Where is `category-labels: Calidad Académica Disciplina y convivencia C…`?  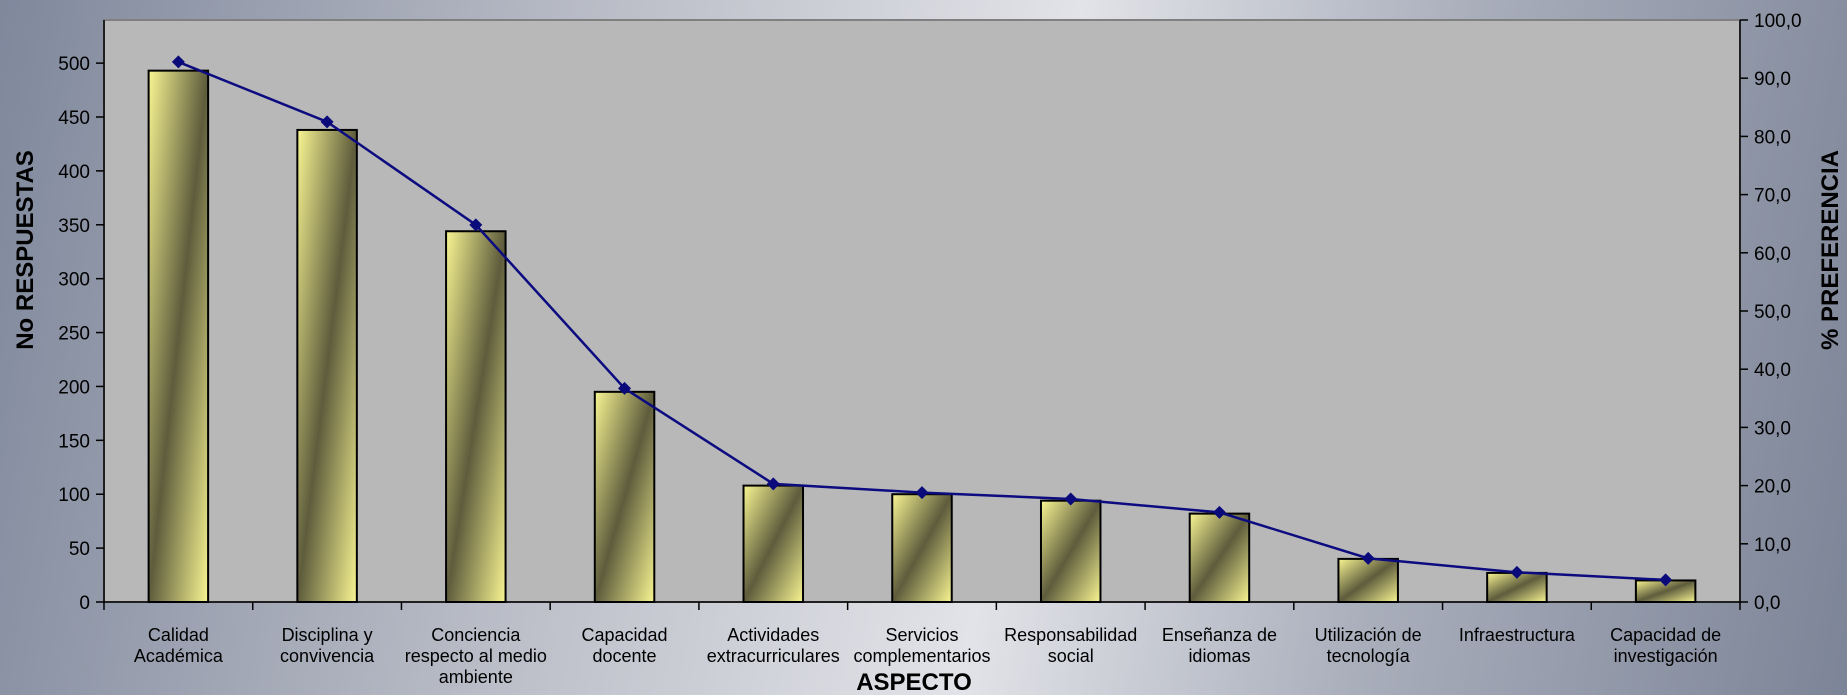 category-labels: Calidad Académica Disciplina y convivencia C… is located at coordinates (927, 656).